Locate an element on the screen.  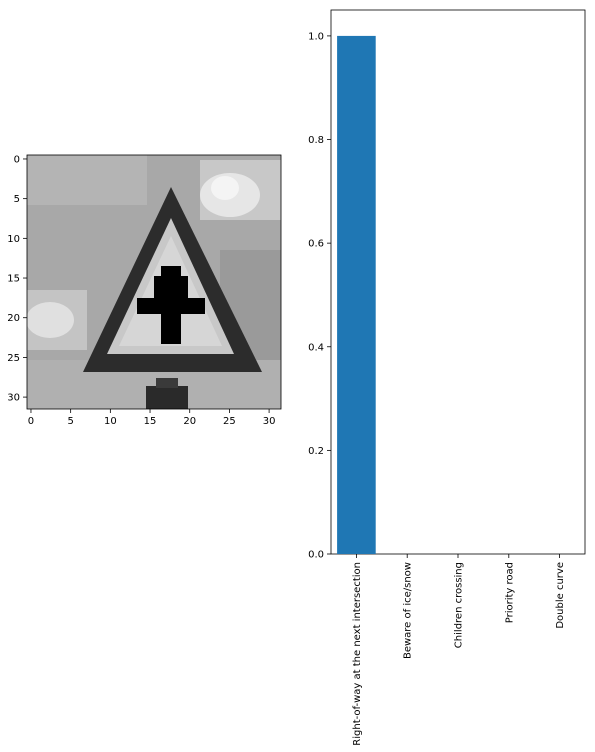
image-y-tick-label: 5 is located at coordinates (17, 199).